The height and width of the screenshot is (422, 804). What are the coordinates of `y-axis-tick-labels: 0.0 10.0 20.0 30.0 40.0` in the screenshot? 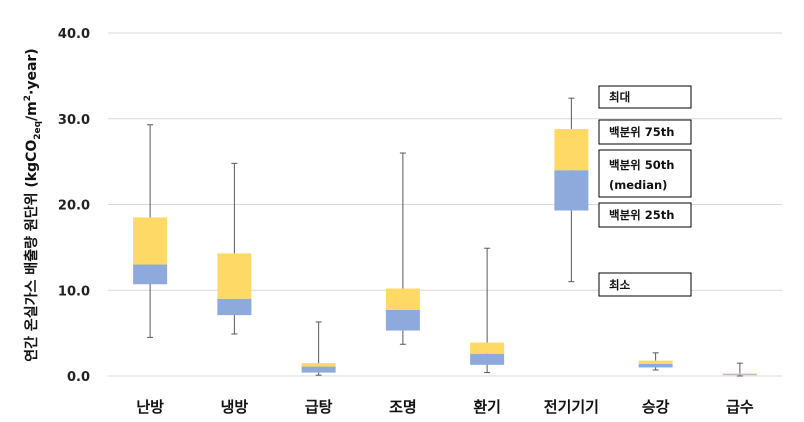 It's located at (74, 206).